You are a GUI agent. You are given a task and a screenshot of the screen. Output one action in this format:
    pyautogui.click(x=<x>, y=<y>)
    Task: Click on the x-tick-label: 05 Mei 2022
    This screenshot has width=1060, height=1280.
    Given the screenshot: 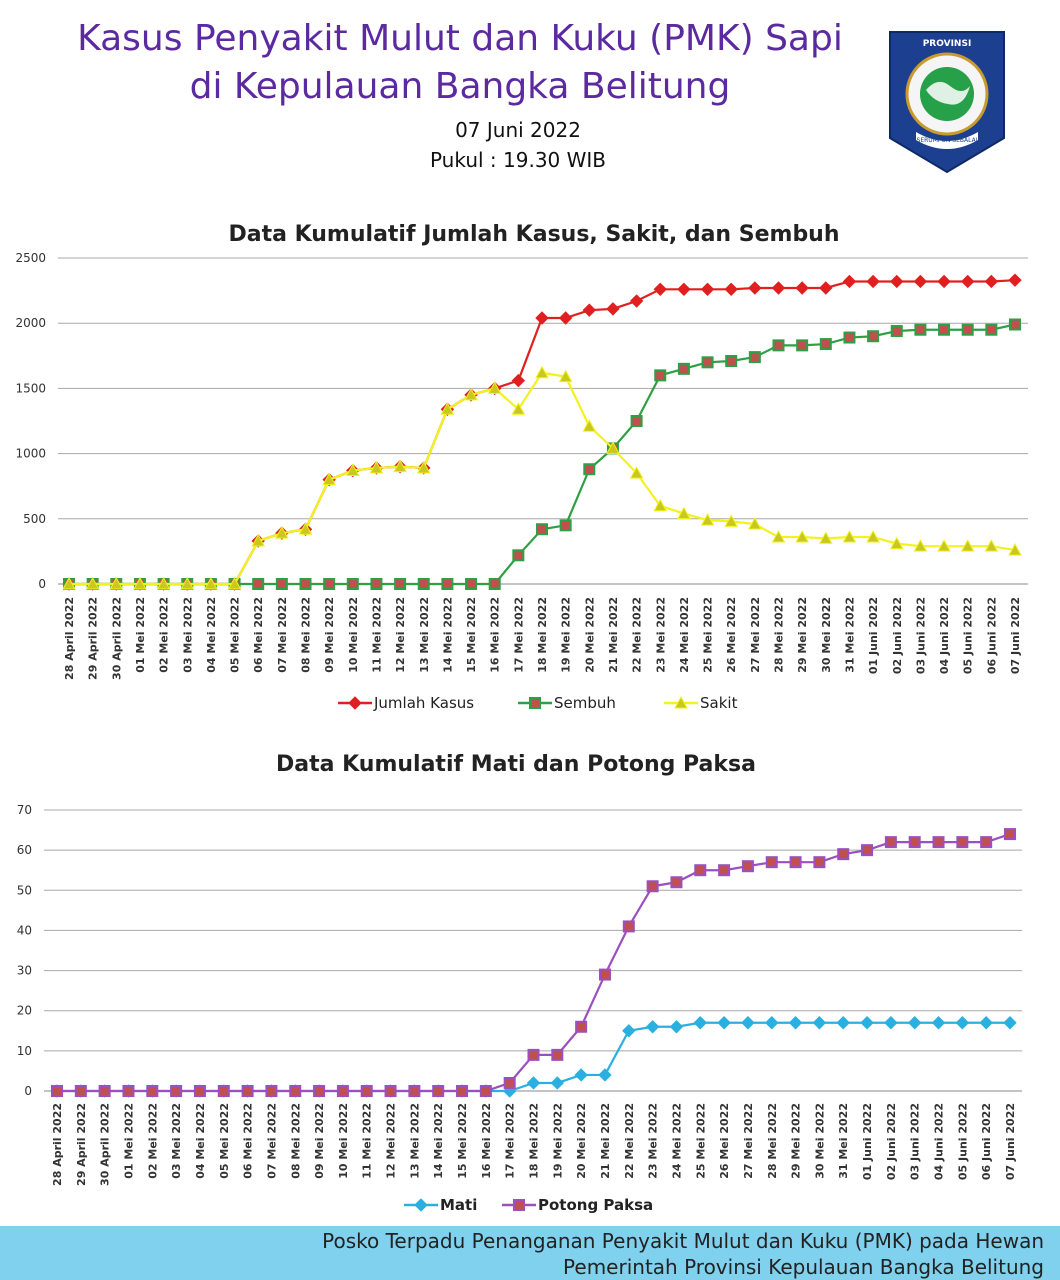 What is the action you would take?
    pyautogui.click(x=235, y=635)
    